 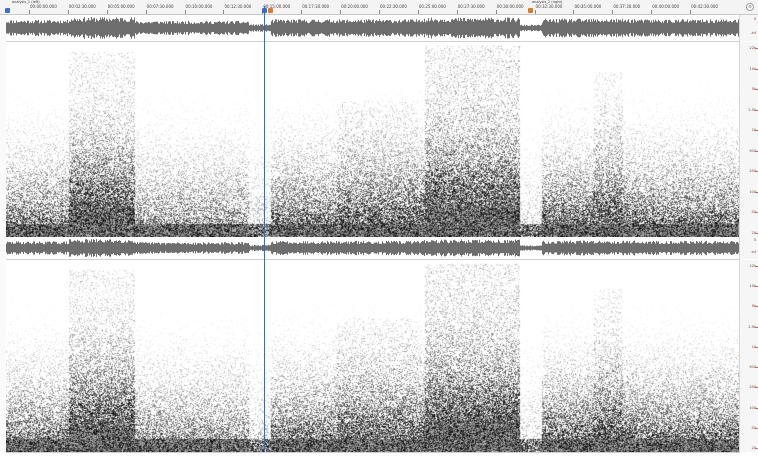 What do you see at coordinates (277, 6) in the screenshot?
I see `time-tick-label: 00:15:00.000` at bounding box center [277, 6].